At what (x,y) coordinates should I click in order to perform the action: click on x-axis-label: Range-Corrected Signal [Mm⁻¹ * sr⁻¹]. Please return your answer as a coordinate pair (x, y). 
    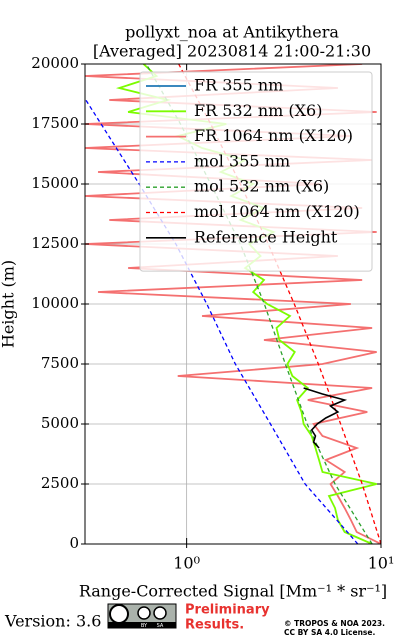
    Looking at the image, I should click on (233, 591).